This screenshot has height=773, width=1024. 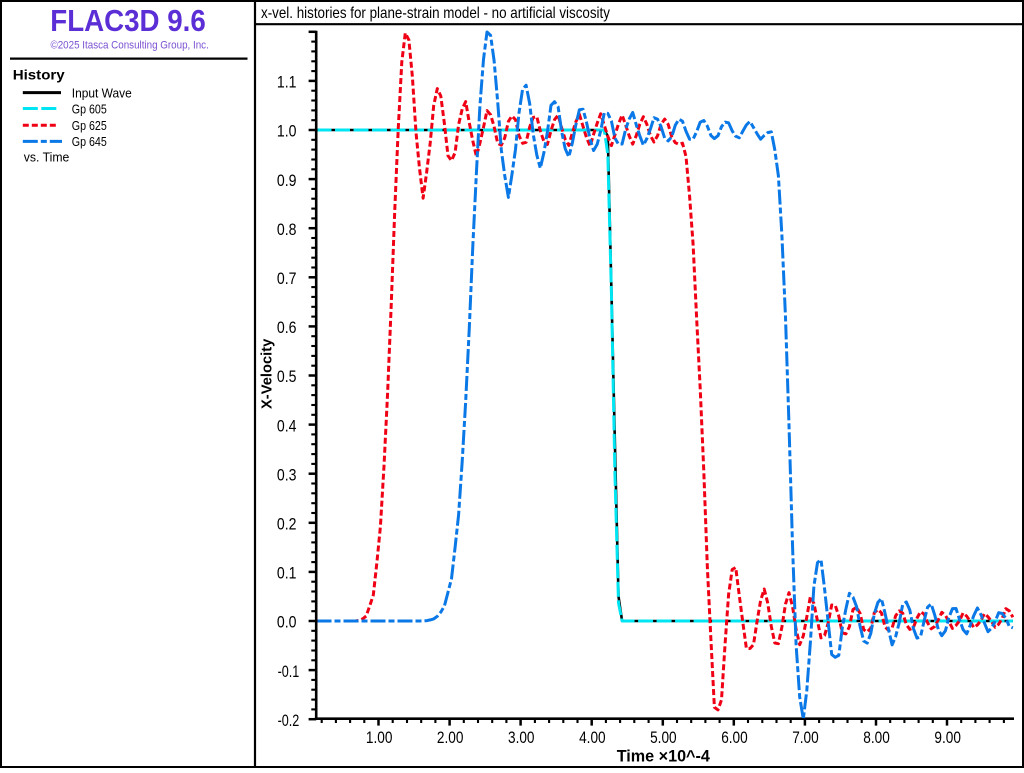 I want to click on svg-text: 0.9, so click(x=287, y=181).